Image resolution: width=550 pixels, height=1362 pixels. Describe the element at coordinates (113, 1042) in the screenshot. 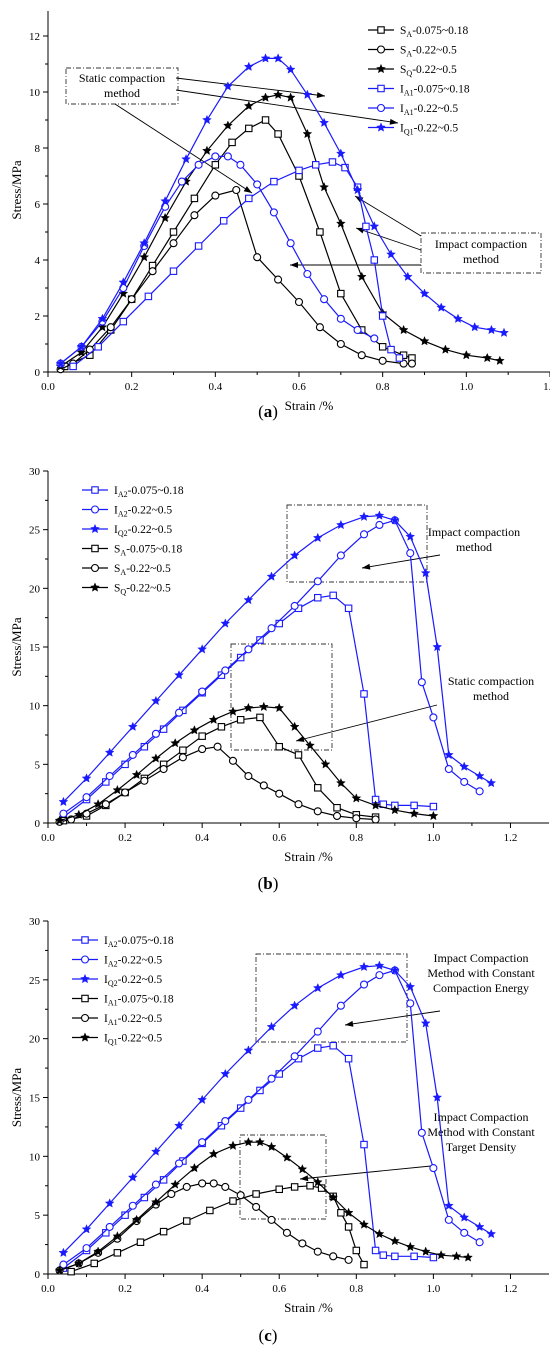

I see `legend-label-subscript: Q1` at that location.